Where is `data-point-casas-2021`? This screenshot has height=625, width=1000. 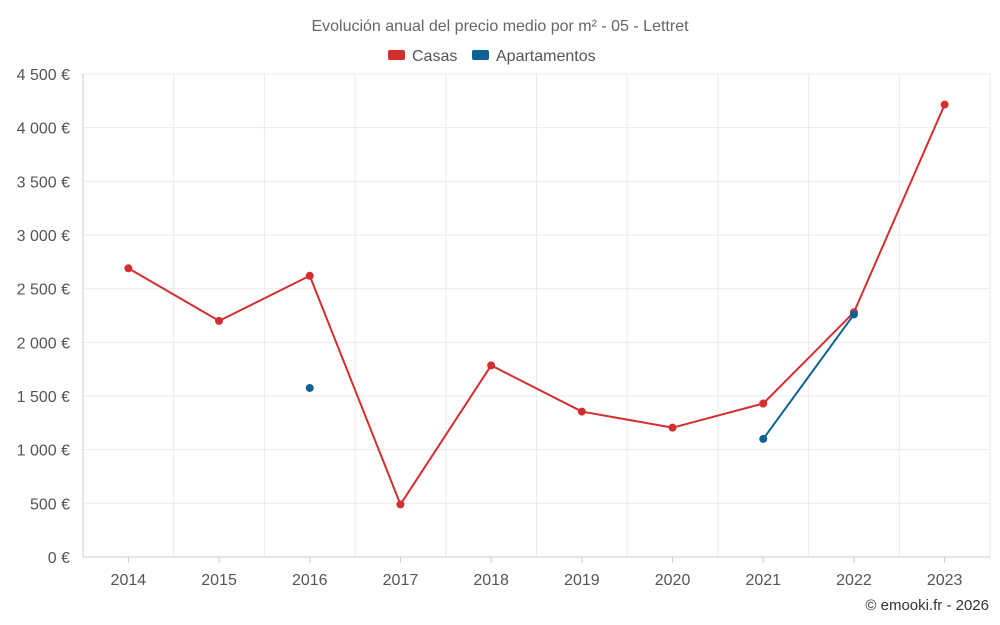
data-point-casas-2021 is located at coordinates (763, 403).